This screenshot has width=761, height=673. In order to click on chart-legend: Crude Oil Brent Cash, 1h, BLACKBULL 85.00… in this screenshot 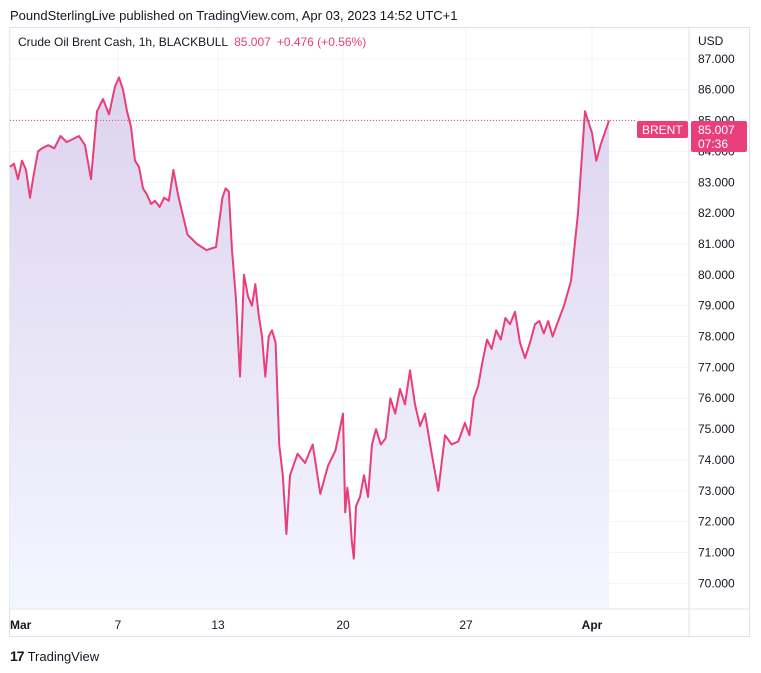, I will do `click(192, 42)`.